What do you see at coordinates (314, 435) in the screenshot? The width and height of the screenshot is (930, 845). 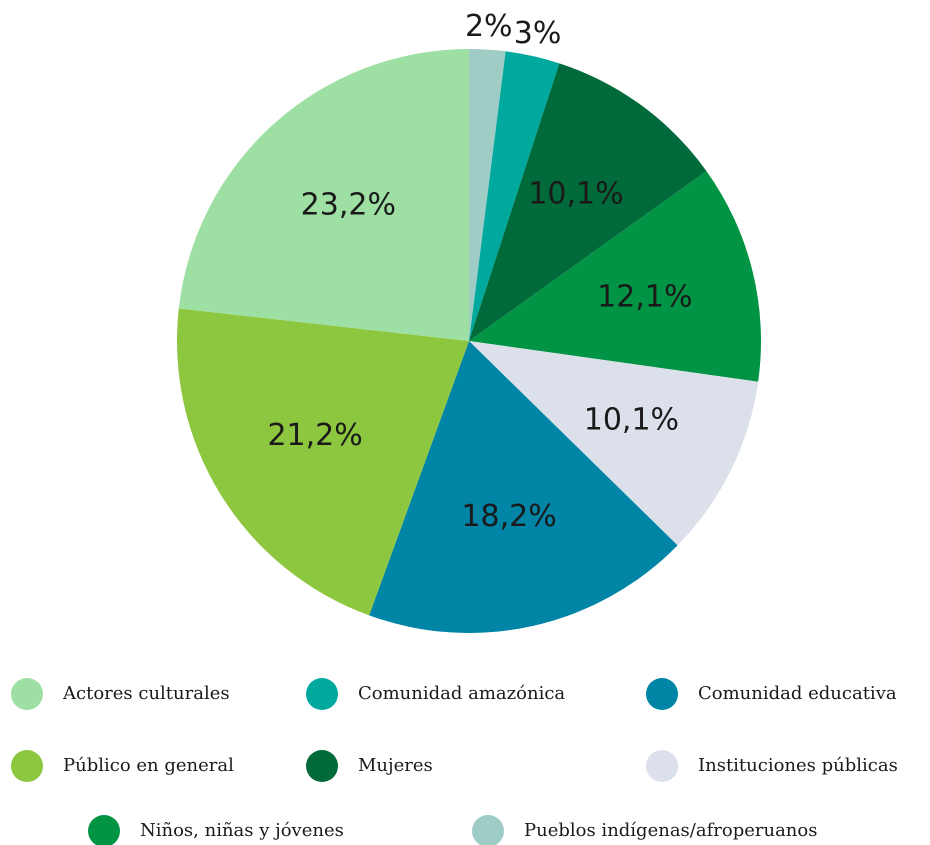 I see `data-label: 21,2%` at bounding box center [314, 435].